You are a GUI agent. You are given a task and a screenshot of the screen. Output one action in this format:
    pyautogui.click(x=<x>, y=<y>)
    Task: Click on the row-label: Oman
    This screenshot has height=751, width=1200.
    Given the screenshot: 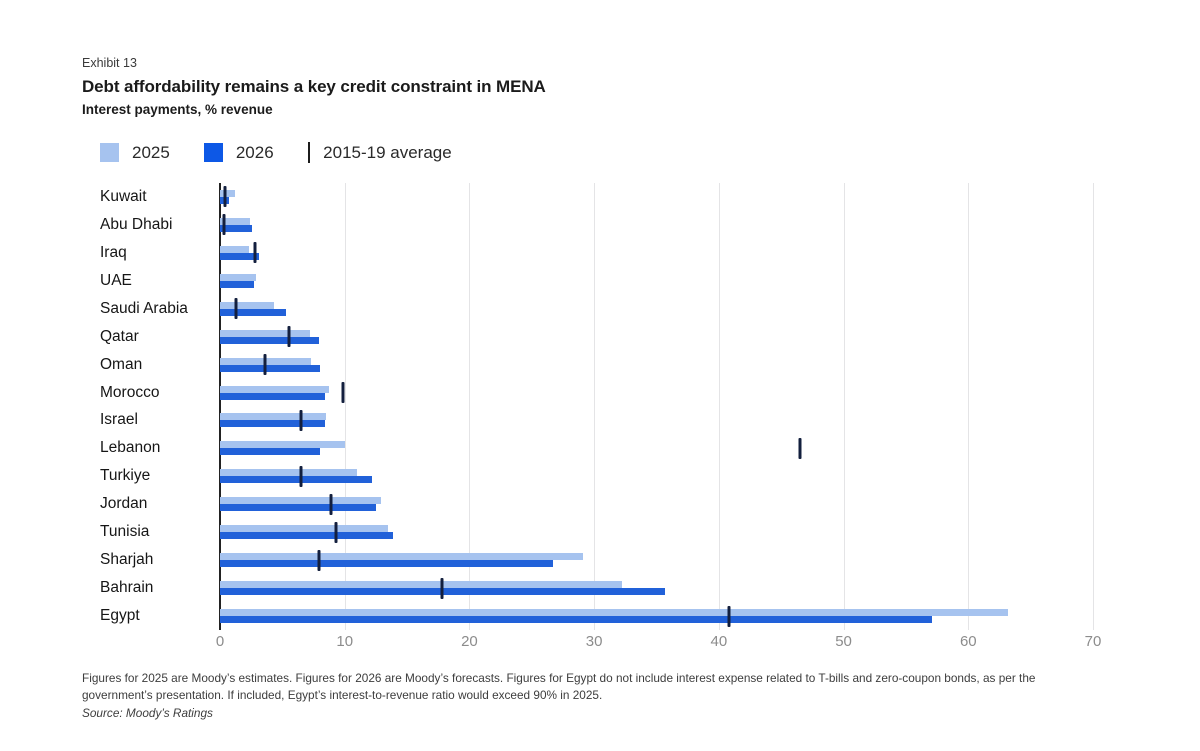 What is the action you would take?
    pyautogui.click(x=121, y=364)
    